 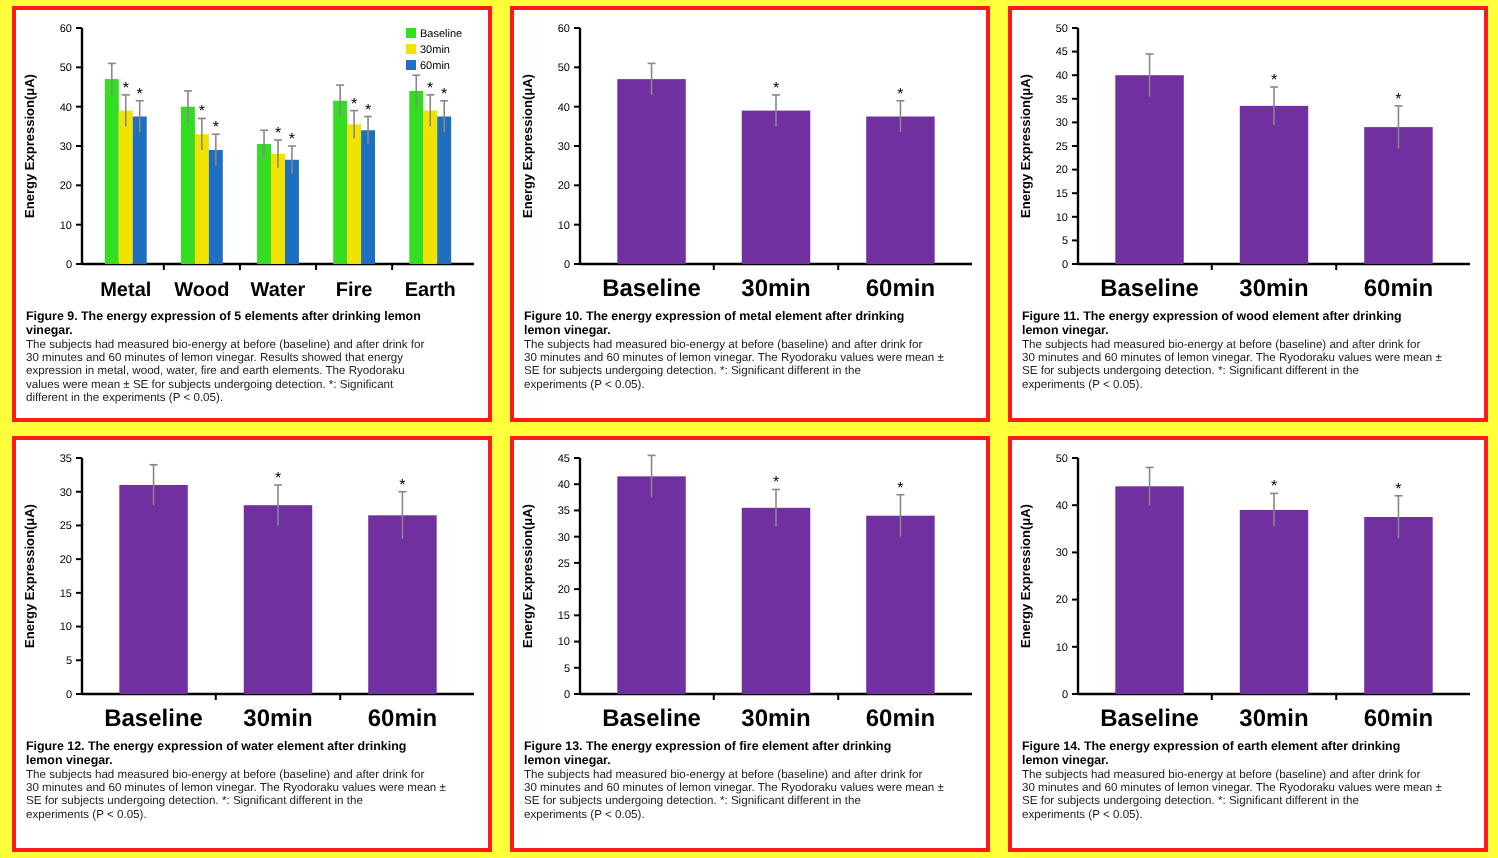 What do you see at coordinates (202, 291) in the screenshot?
I see `x-tick-label: Wood` at bounding box center [202, 291].